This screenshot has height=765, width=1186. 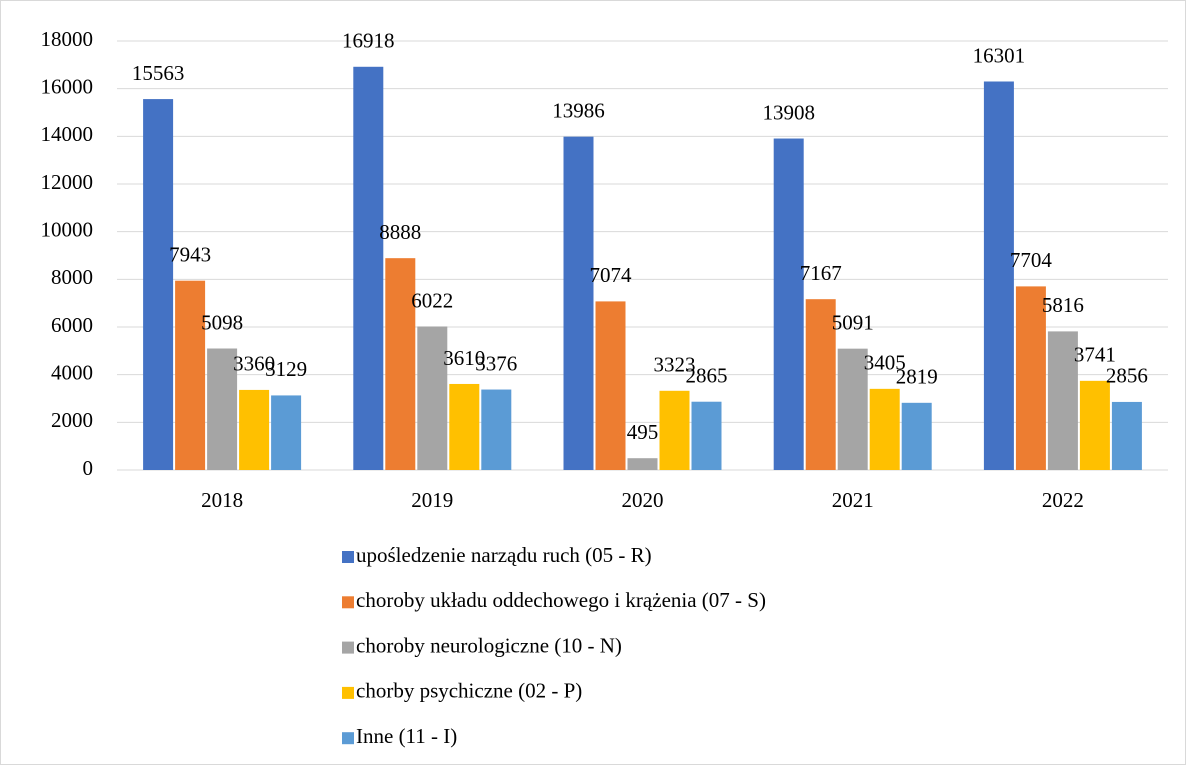 What do you see at coordinates (611, 275) in the screenshot?
I see `data-label: 7074` at bounding box center [611, 275].